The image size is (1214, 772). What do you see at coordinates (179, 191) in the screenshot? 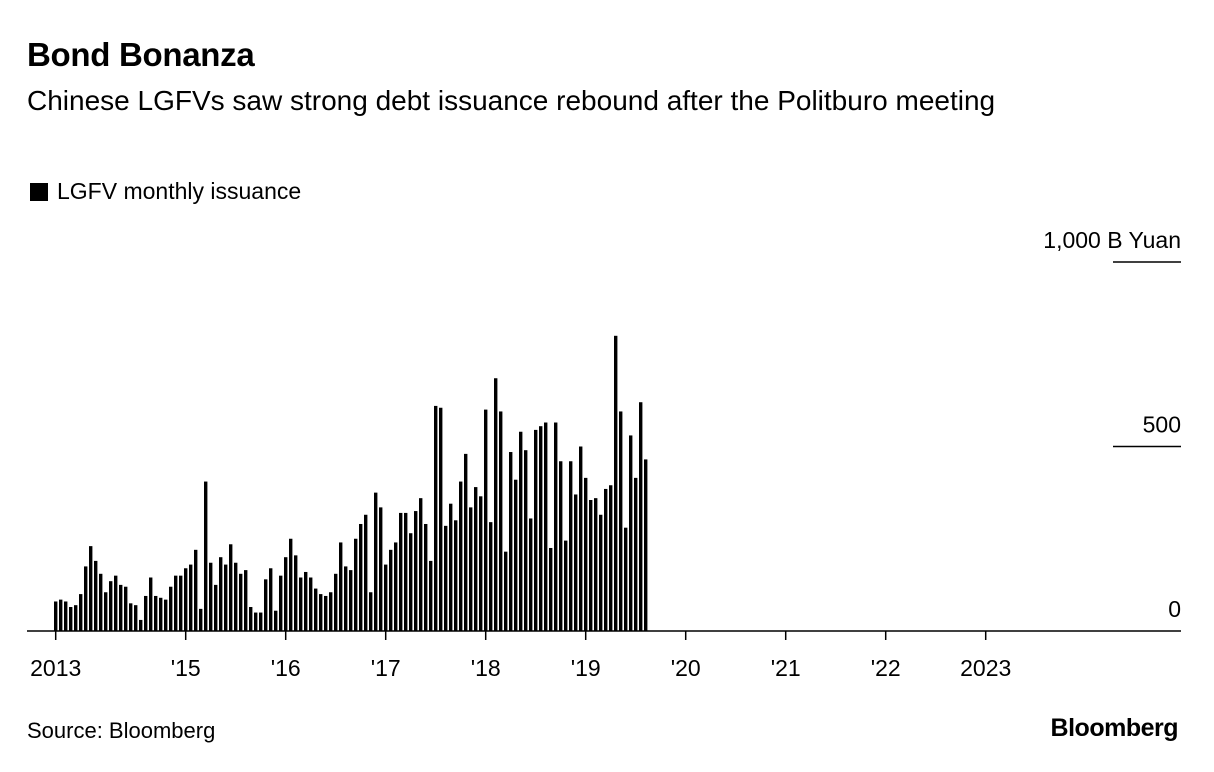
I see `legend-label: LGFV monthly issuance` at bounding box center [179, 191].